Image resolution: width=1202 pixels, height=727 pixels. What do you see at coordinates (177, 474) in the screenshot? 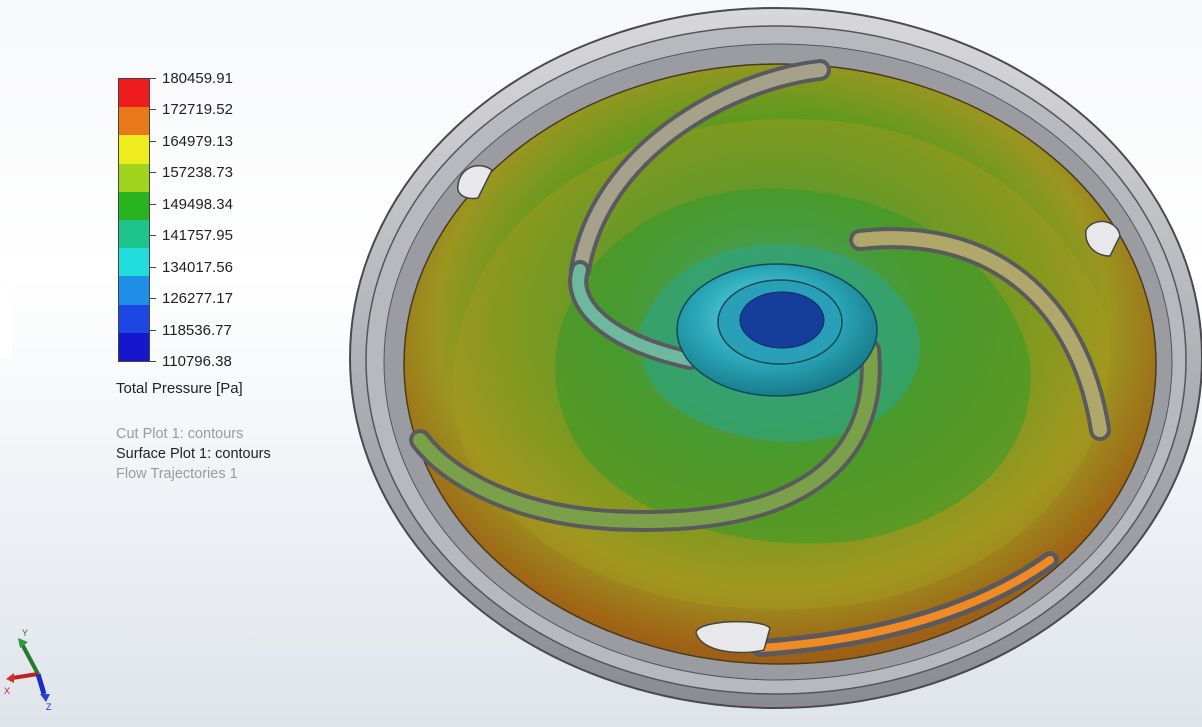
I see `plot-list-item: Flow Trajectories 1` at bounding box center [177, 474].